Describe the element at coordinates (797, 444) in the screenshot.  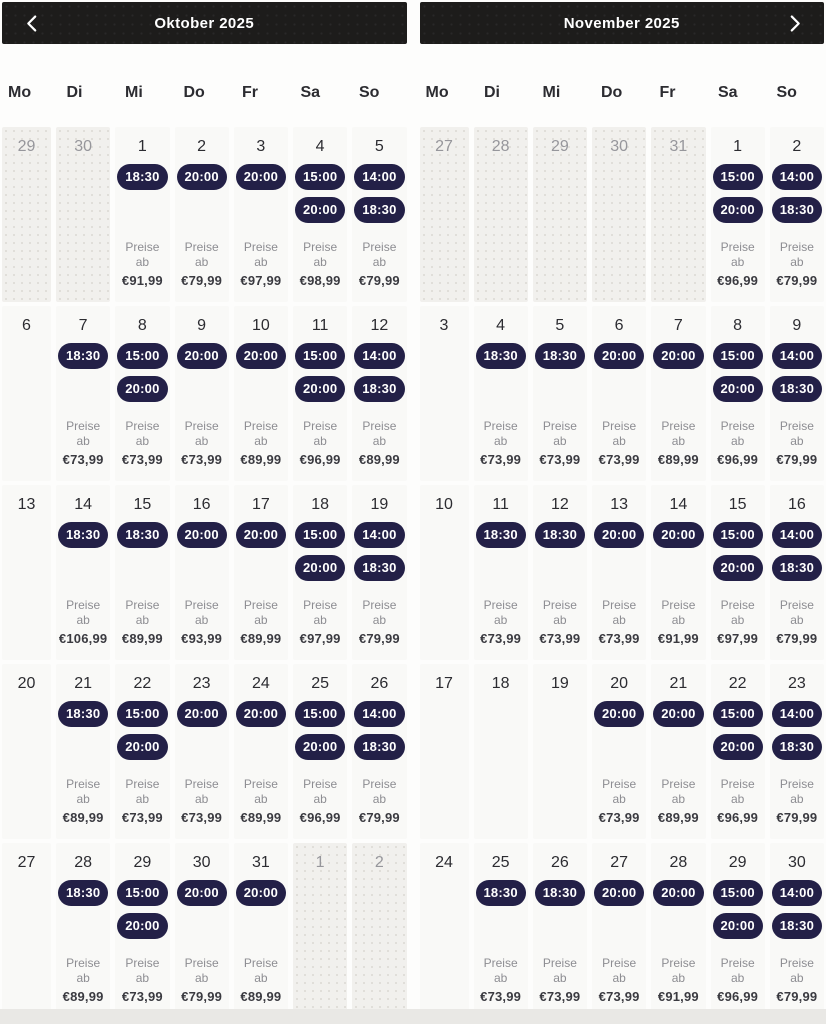
I see `price-from: Preise ab €79,99` at that location.